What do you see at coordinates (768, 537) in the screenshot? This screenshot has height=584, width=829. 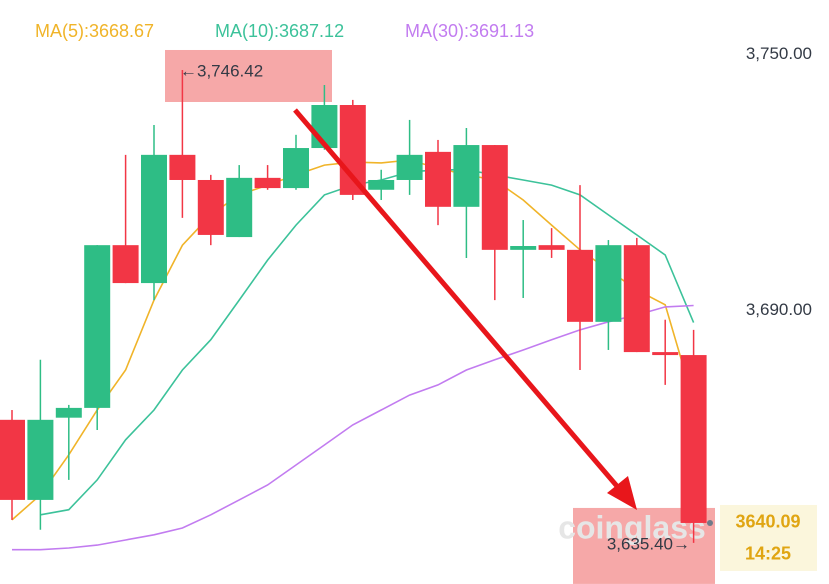 I see `price-tag` at bounding box center [768, 537].